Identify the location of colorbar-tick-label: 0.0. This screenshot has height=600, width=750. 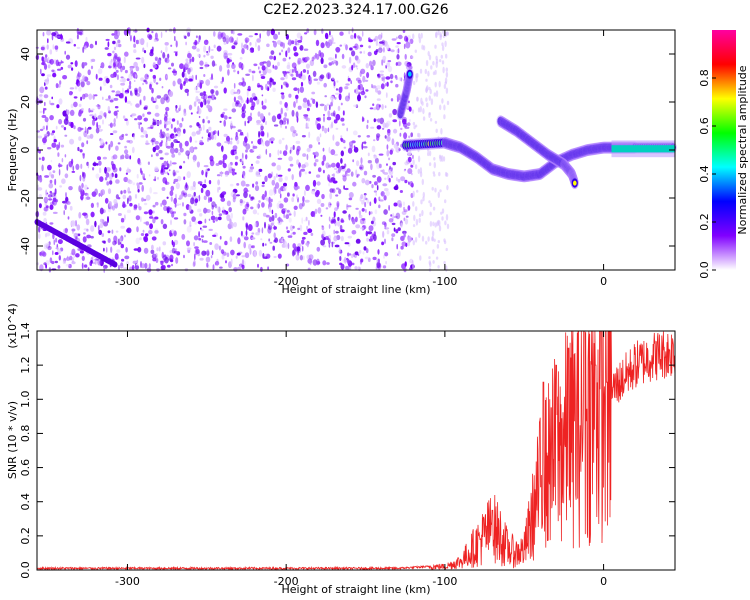
(704, 270).